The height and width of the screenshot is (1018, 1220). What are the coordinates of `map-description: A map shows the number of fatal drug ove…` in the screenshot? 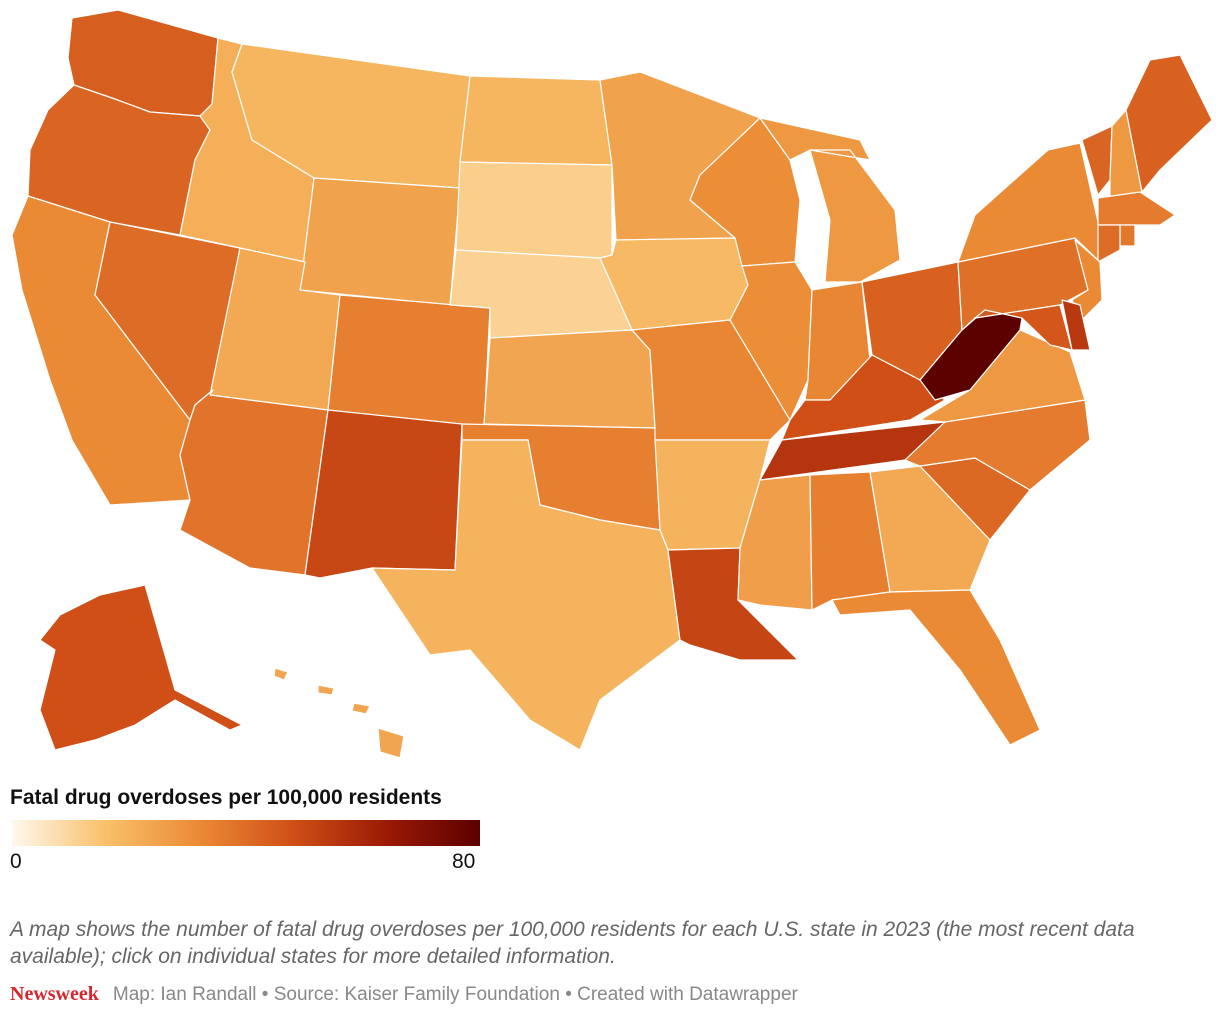 It's located at (572, 943).